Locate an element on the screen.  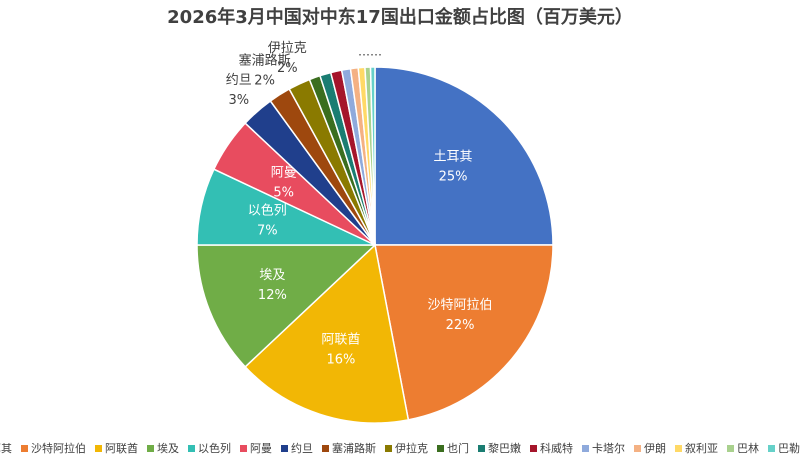
legend-label: 阿曼 is located at coordinates (261, 448).